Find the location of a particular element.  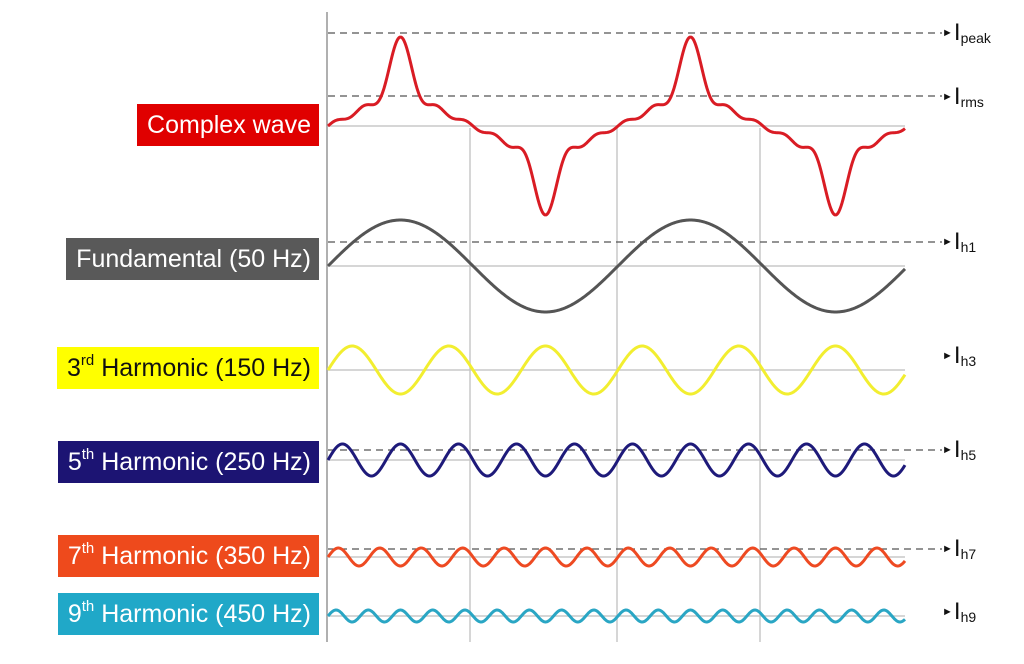

marker-i-h5-main: I is located at coordinates (957, 449).